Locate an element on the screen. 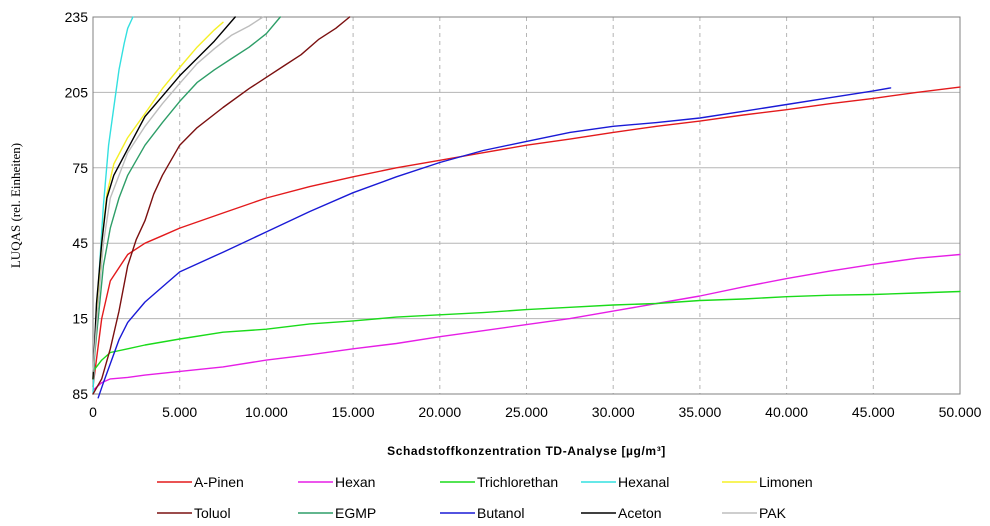  legend-item: EGMP is located at coordinates (337, 513).